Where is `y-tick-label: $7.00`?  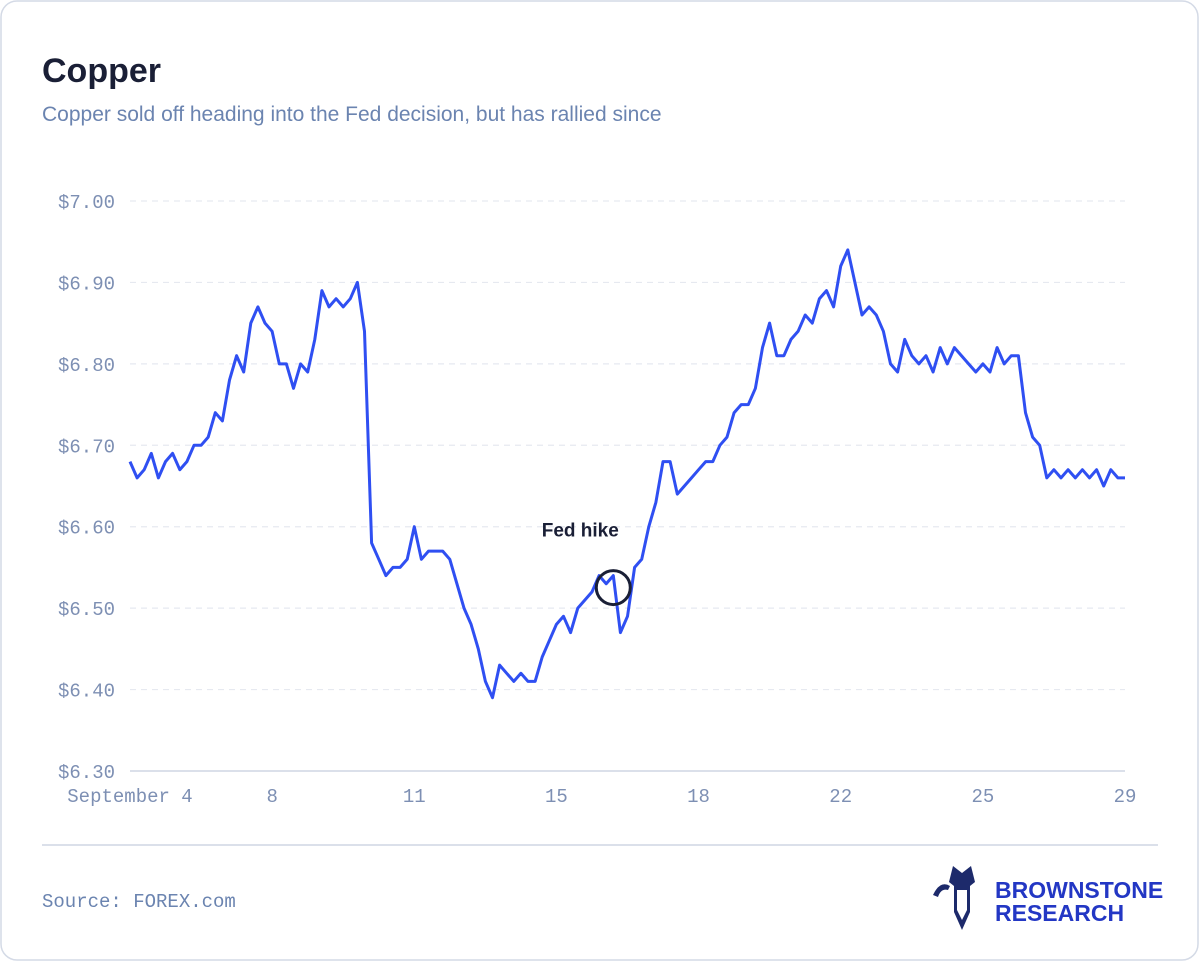
y-tick-label: $7.00 is located at coordinates (86, 203).